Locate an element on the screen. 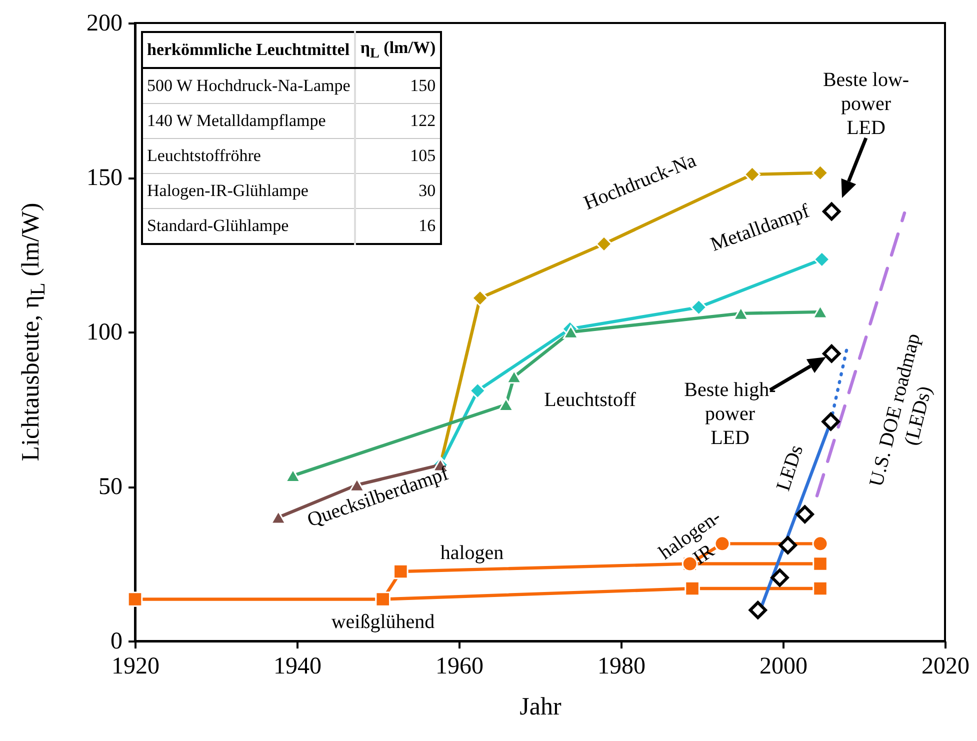 The image size is (977, 741). annotation: Leuchtstoff is located at coordinates (590, 400).